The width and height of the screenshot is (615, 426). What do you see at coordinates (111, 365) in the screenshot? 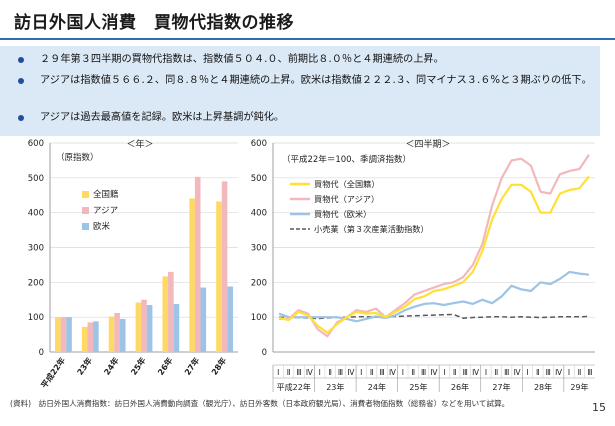
I see `bar-x-tick-label: 24年` at bounding box center [111, 365].